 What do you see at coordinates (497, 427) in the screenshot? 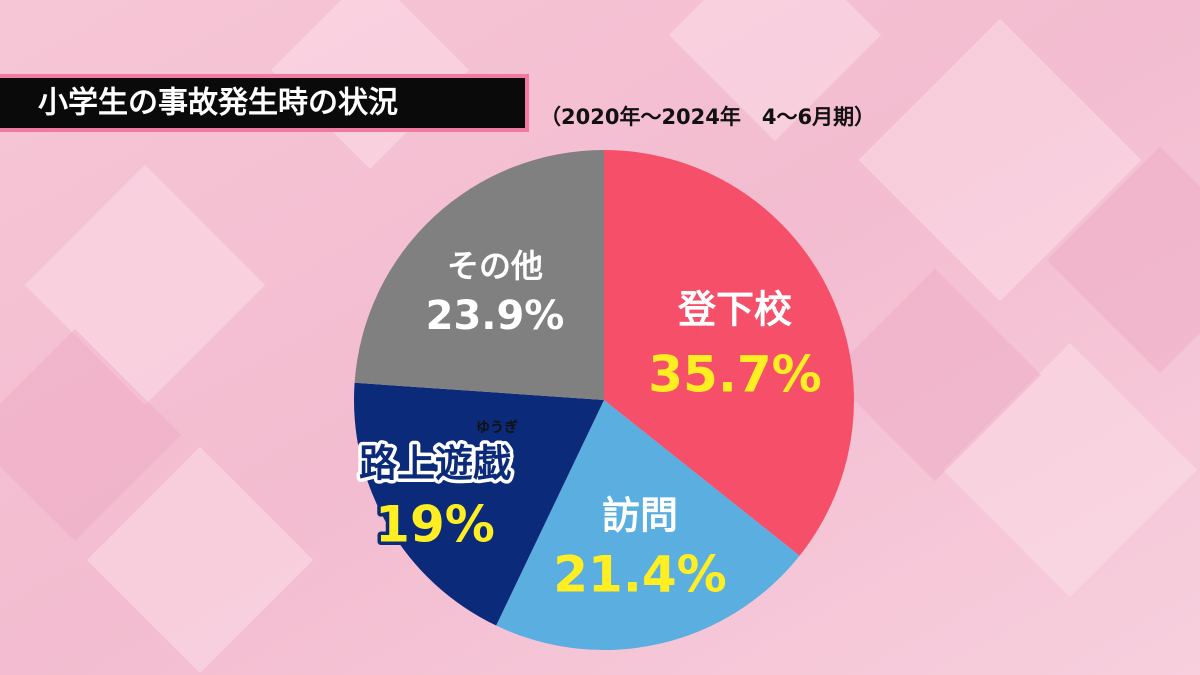
I see `ruby: ゆうぎ` at bounding box center [497, 427].